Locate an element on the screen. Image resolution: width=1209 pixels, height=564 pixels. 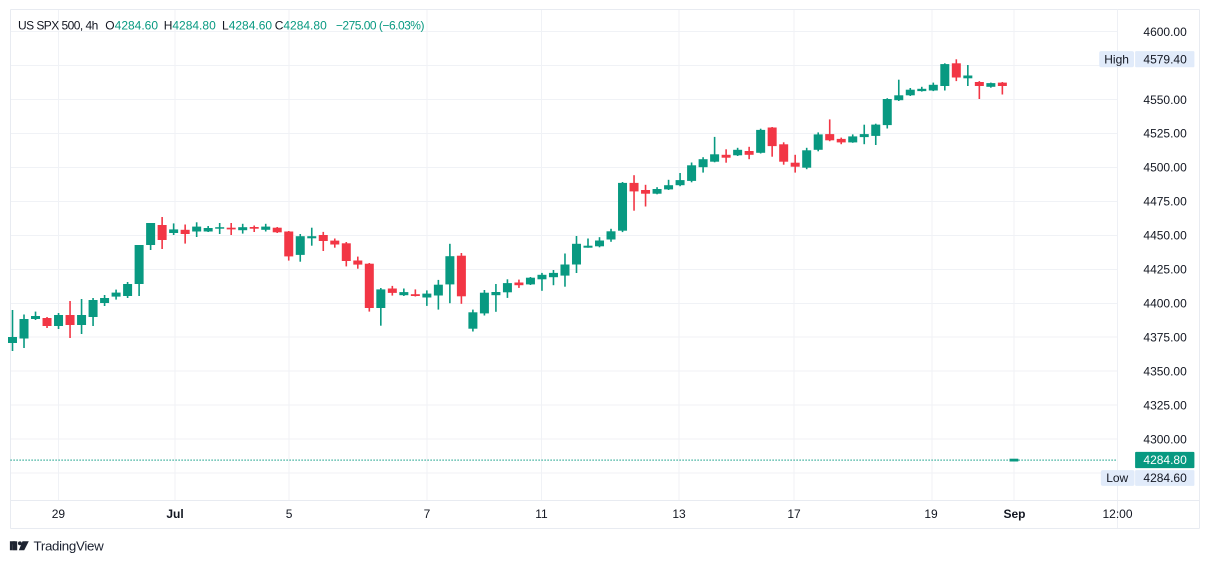
svg-text: 4600.00 is located at coordinates (1165, 32).